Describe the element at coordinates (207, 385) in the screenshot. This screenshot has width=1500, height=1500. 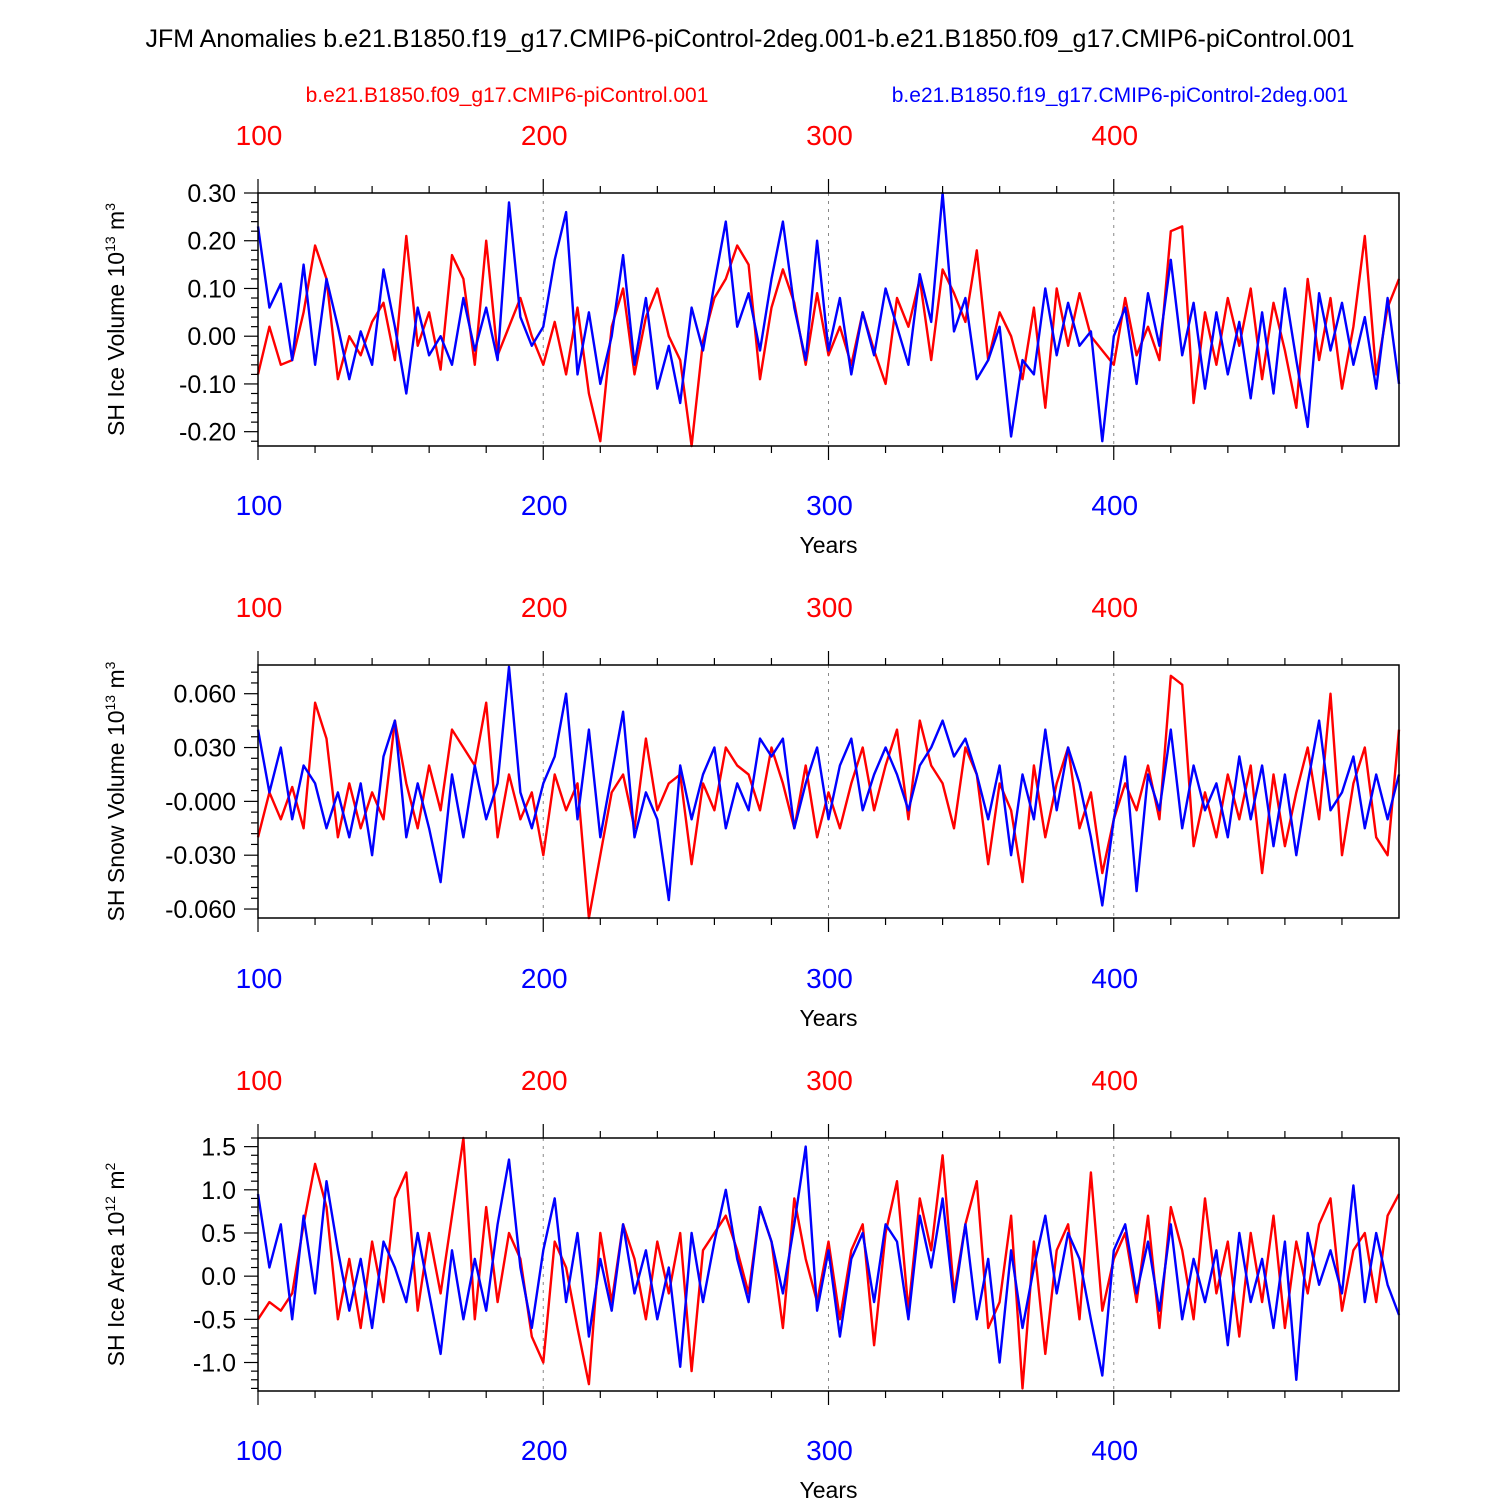
I see `y-tick-label: -0.10` at that location.